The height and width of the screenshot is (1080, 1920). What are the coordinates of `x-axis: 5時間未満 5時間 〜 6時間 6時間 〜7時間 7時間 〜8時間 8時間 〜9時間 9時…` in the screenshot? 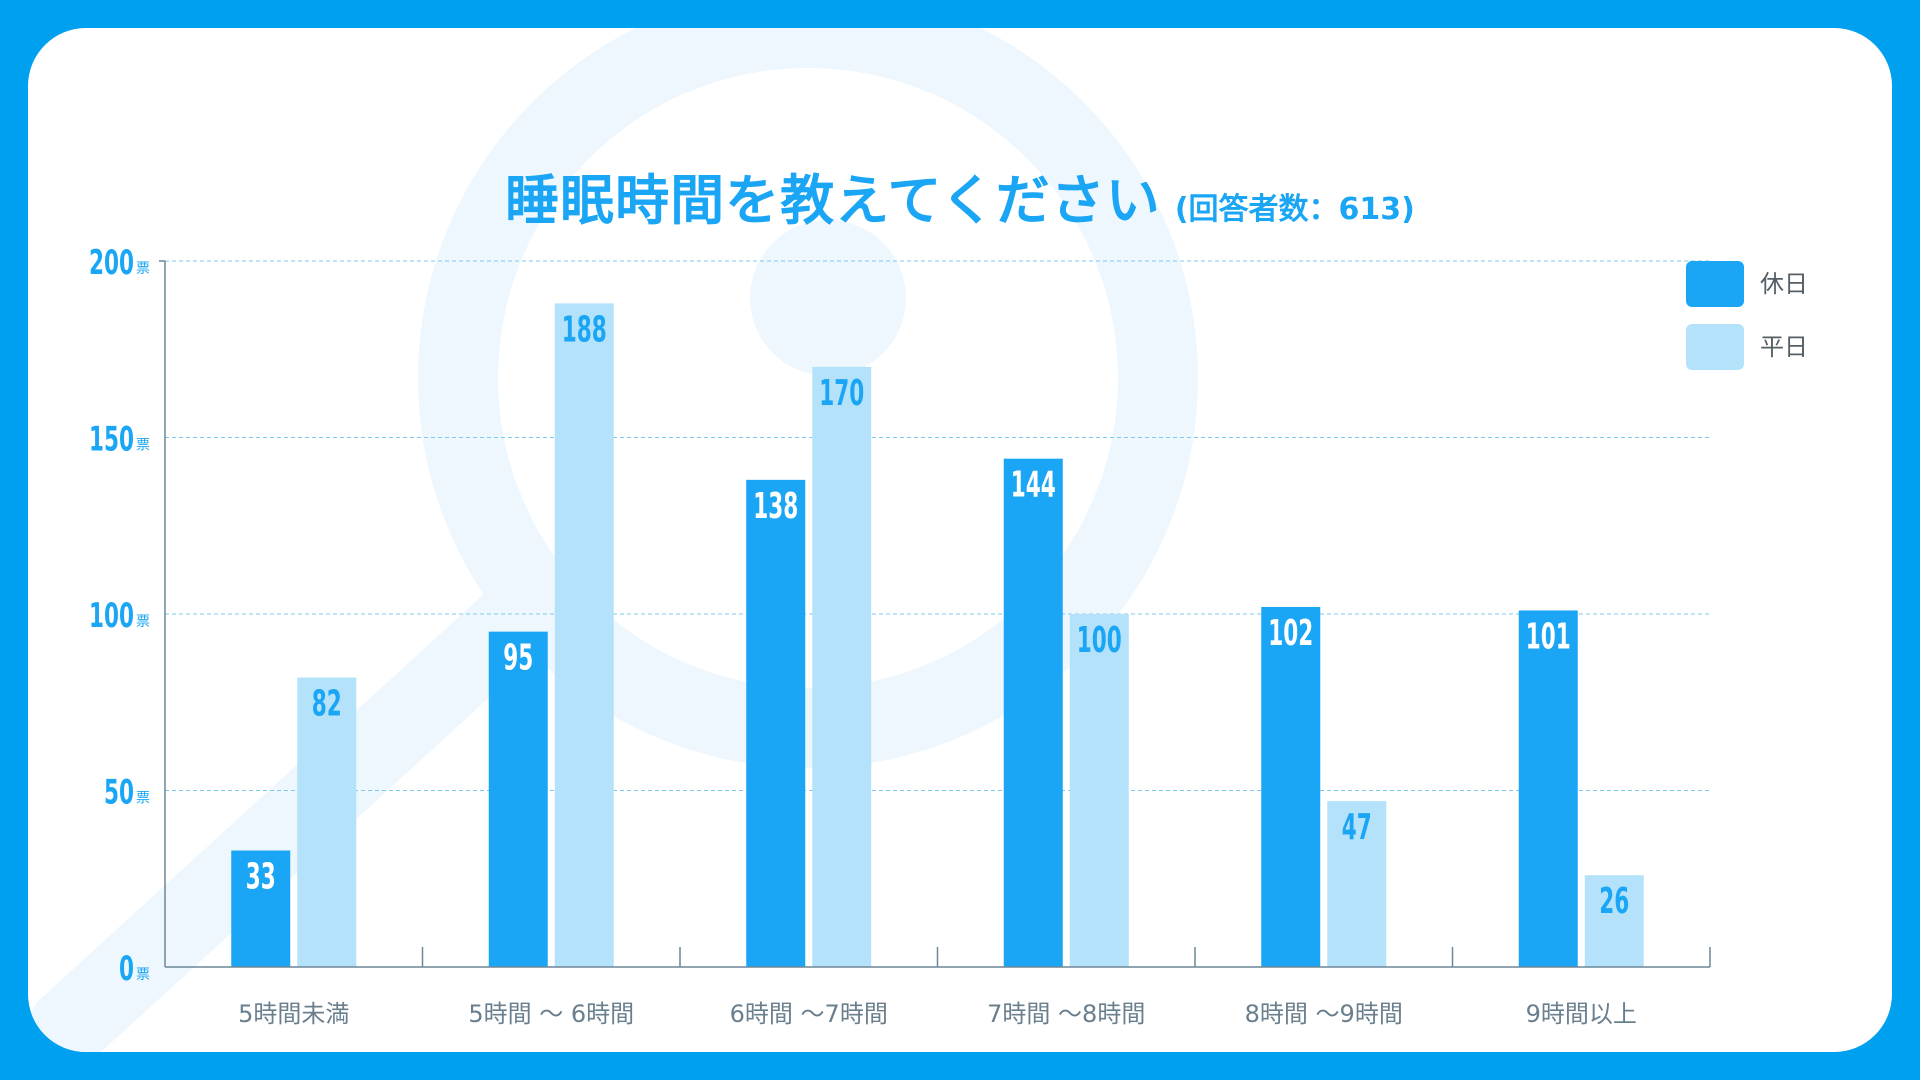 It's located at (938, 987).